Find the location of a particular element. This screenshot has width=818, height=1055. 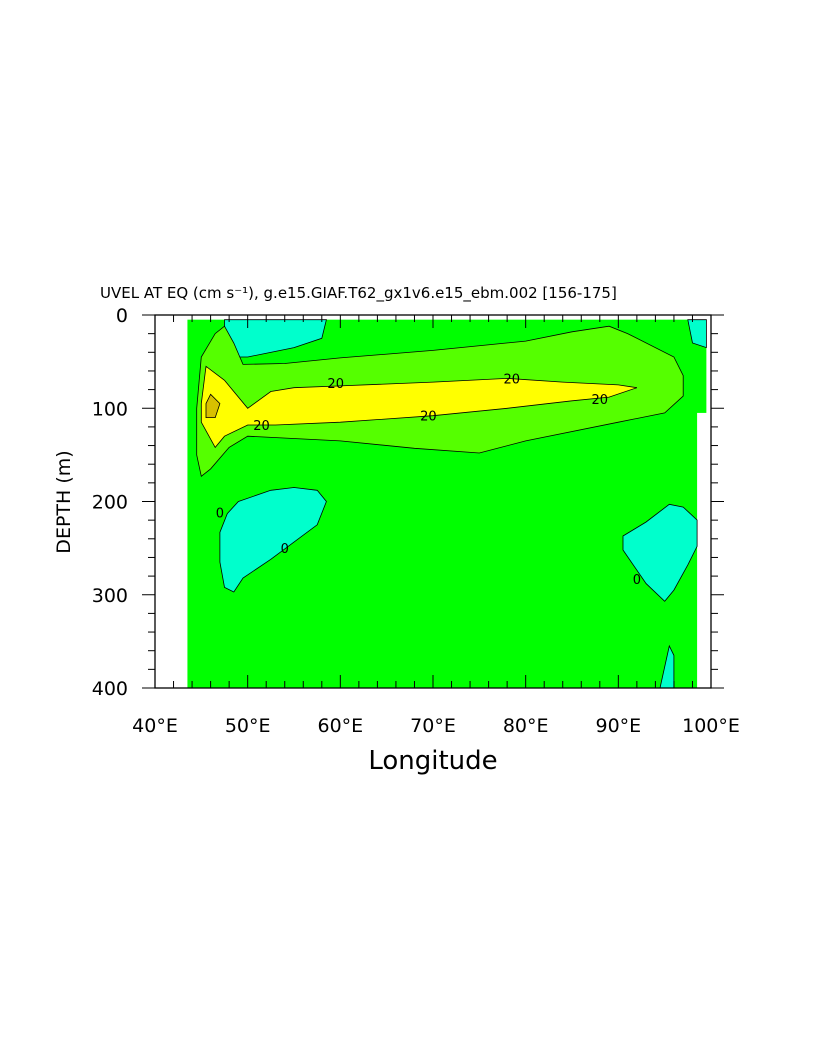

x-tick-label: 70°E is located at coordinates (433, 726).